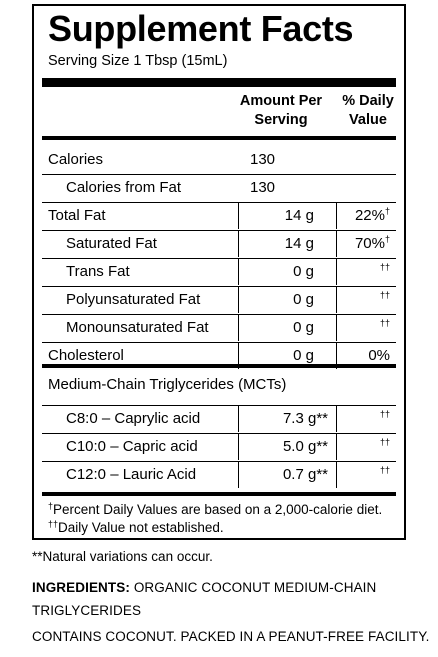 Image resolution: width=438 pixels, height=657 pixels. What do you see at coordinates (133, 299) in the screenshot?
I see `nutrient-label: Polyunsaturated Fat` at bounding box center [133, 299].